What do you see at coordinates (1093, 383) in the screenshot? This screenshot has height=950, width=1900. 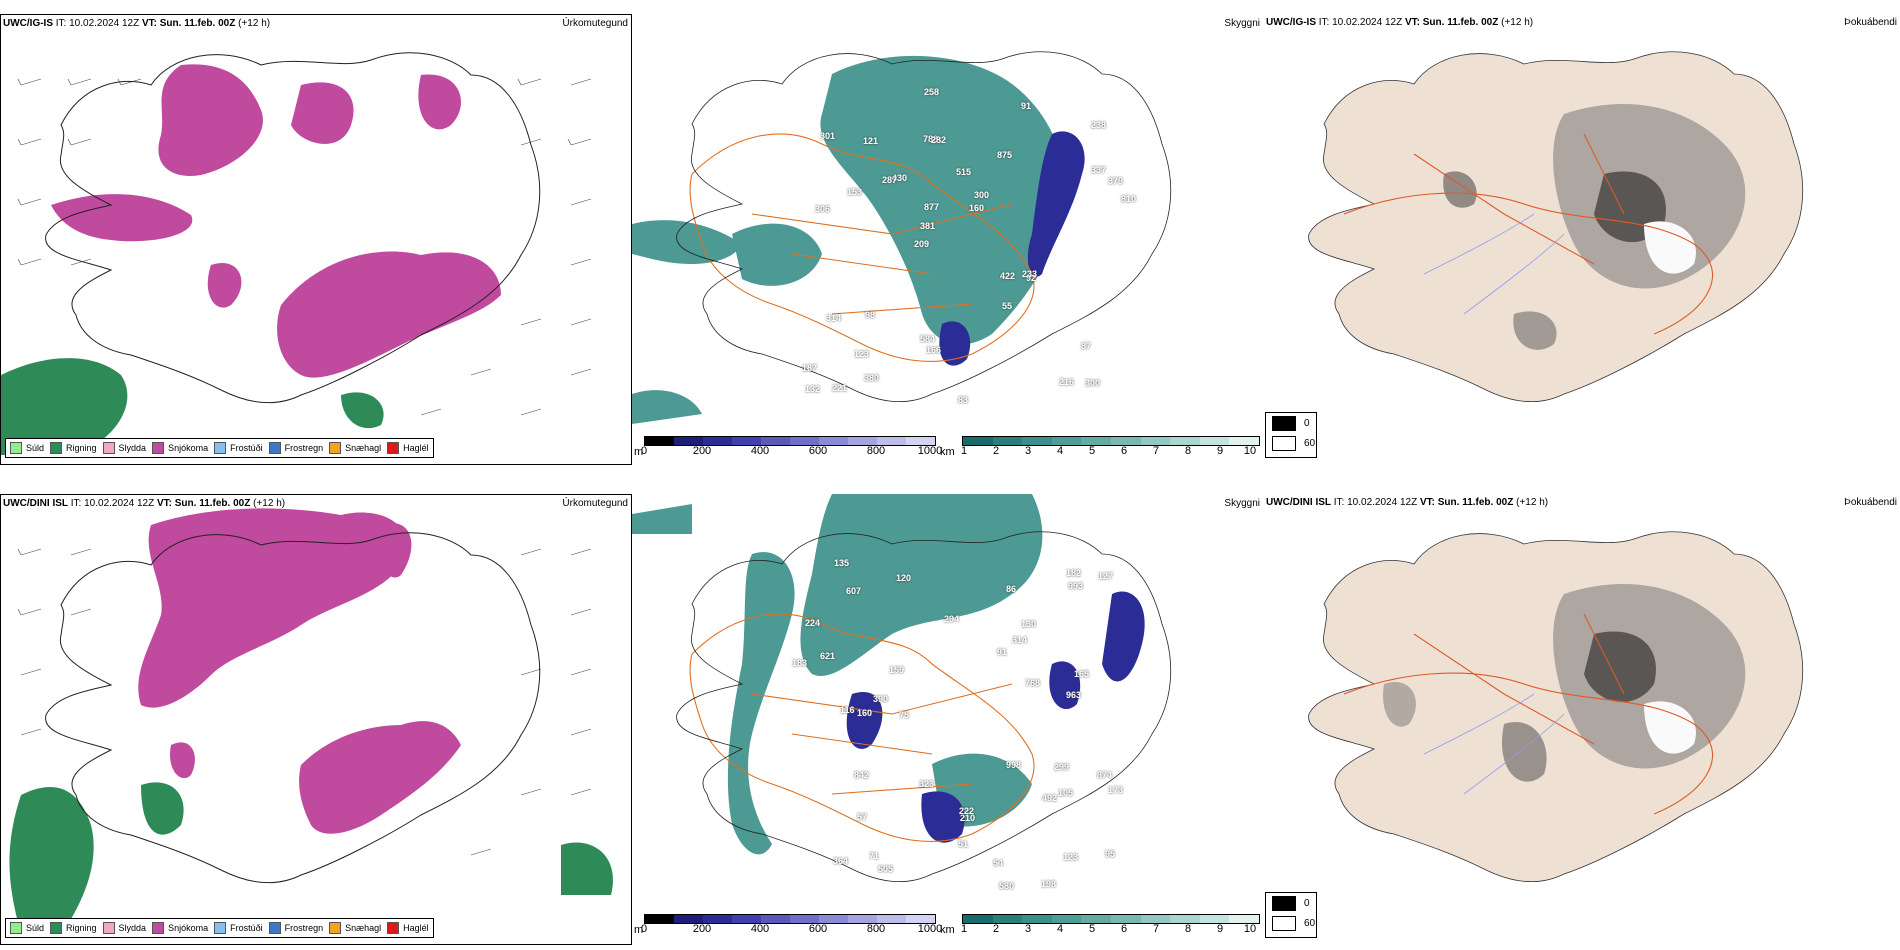 I see `cloud-base-value-label: 300` at bounding box center [1093, 383].